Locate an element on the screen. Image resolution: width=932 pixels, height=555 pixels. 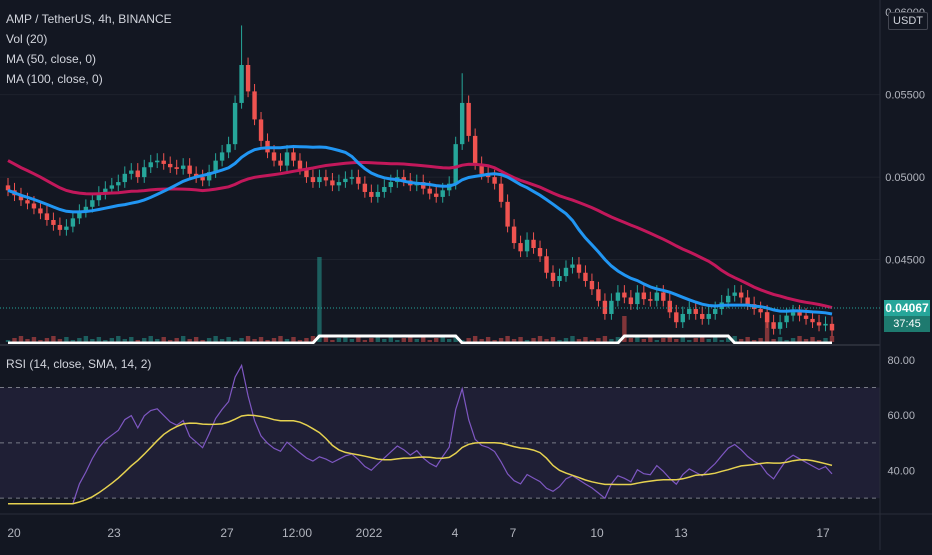
indicator-volume: Vol (20) is located at coordinates (27, 39).